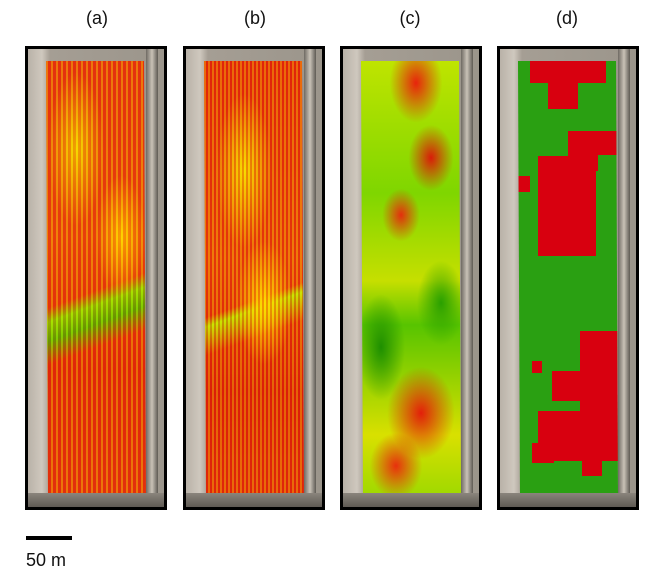 The width and height of the screenshot is (672, 576). What do you see at coordinates (567, 18) in the screenshot?
I see `panel-label-d: (d)` at bounding box center [567, 18].